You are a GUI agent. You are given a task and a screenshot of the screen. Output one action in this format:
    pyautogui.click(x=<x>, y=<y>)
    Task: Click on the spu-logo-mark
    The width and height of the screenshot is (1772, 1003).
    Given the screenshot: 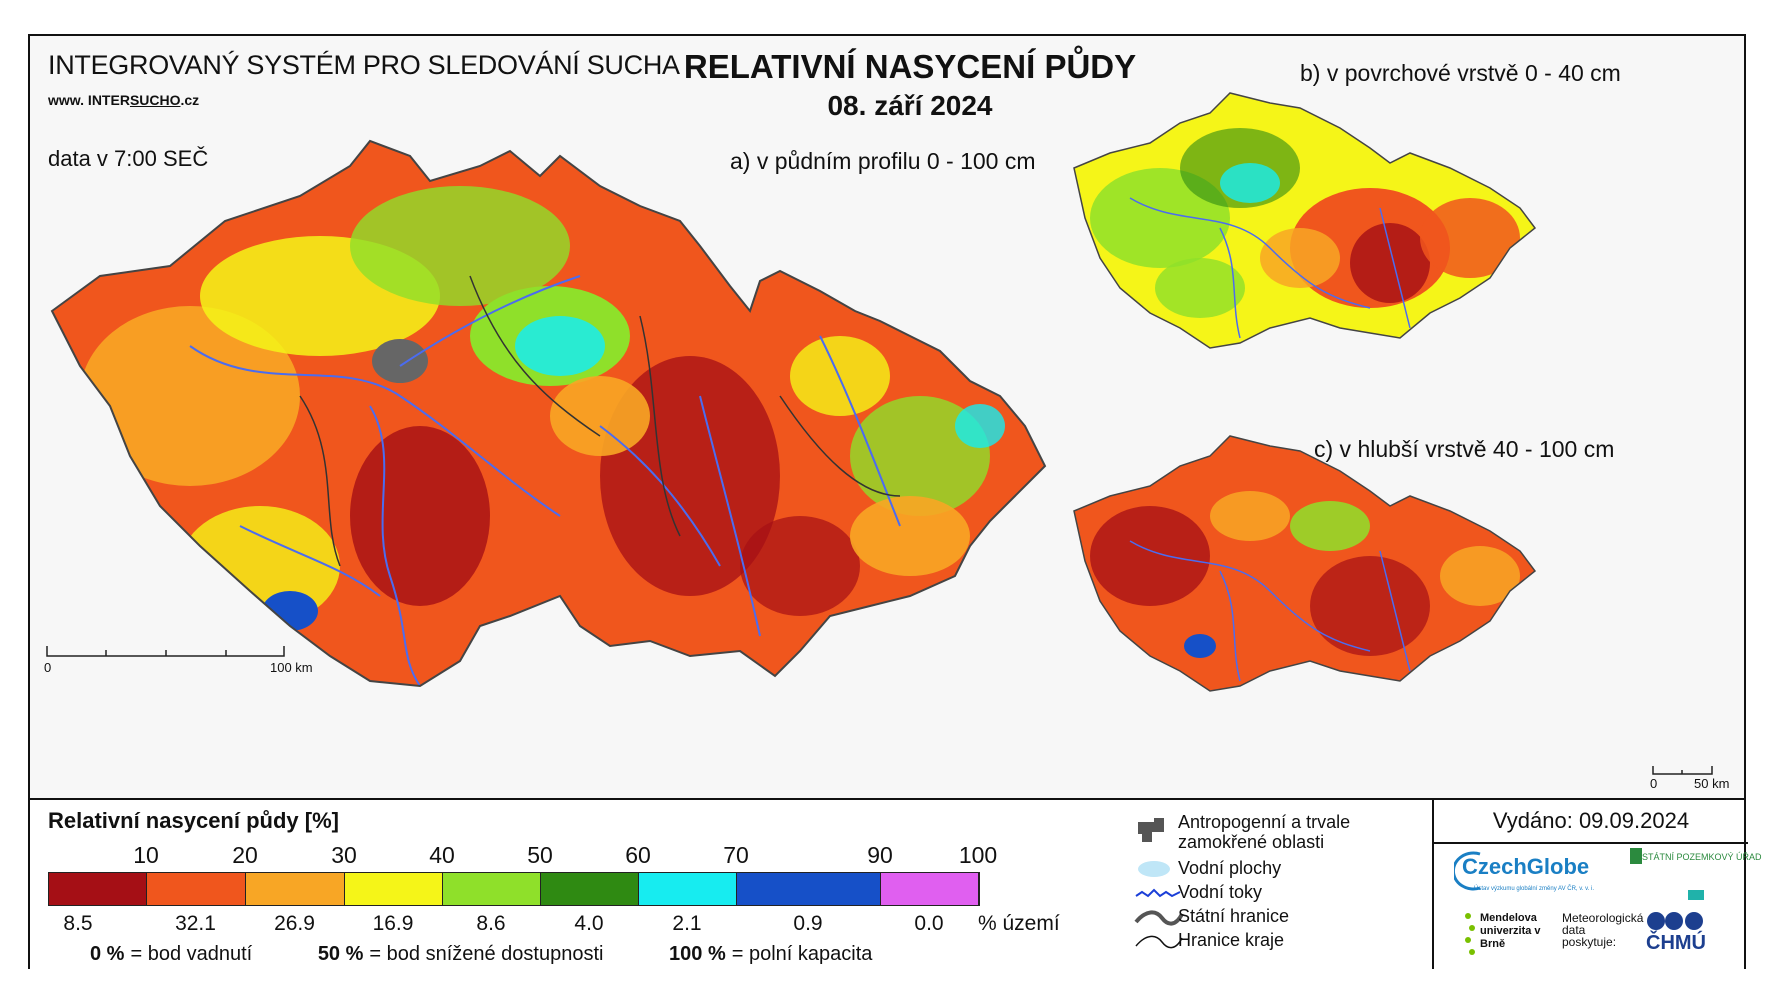 What is the action you would take?
    pyautogui.click(x=1636, y=856)
    